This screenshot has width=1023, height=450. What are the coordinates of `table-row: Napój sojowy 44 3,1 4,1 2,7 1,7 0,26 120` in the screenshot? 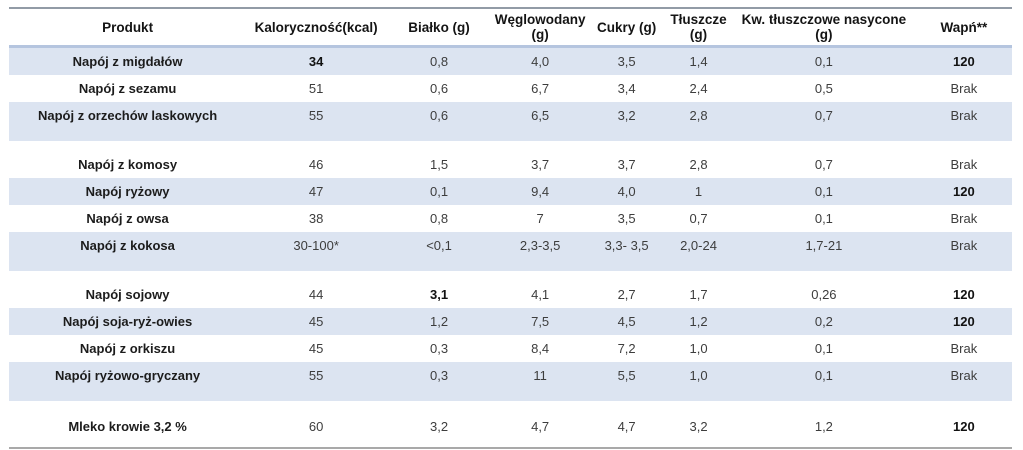 It's located at (510, 294).